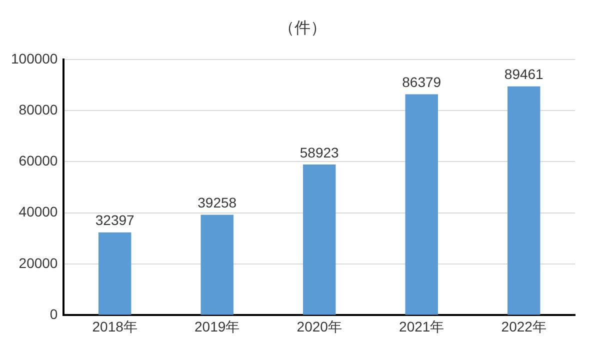 The width and height of the screenshot is (605, 340). What do you see at coordinates (422, 82) in the screenshot?
I see `data-label: 86379` at bounding box center [422, 82].